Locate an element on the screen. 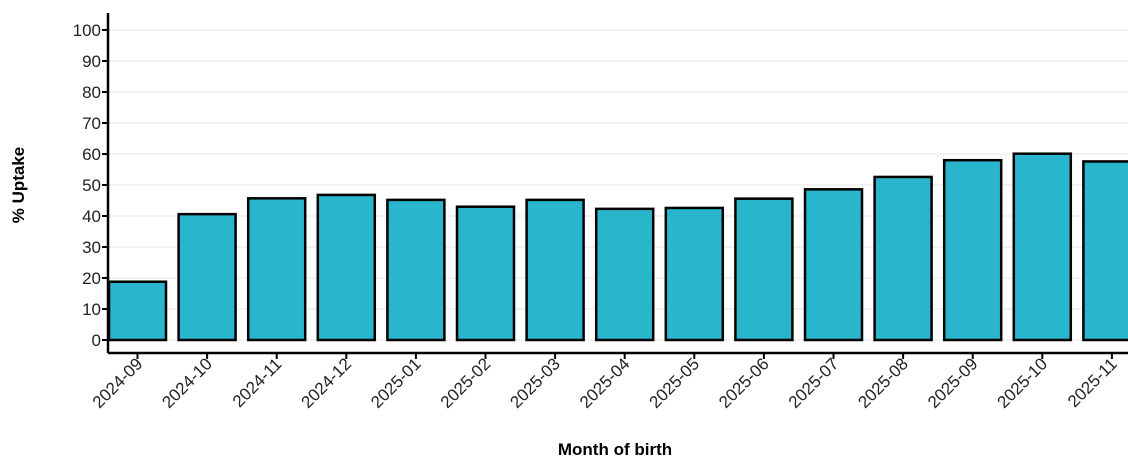 The image size is (1128, 464). y-axis-title: % Uptake is located at coordinates (18, 185).